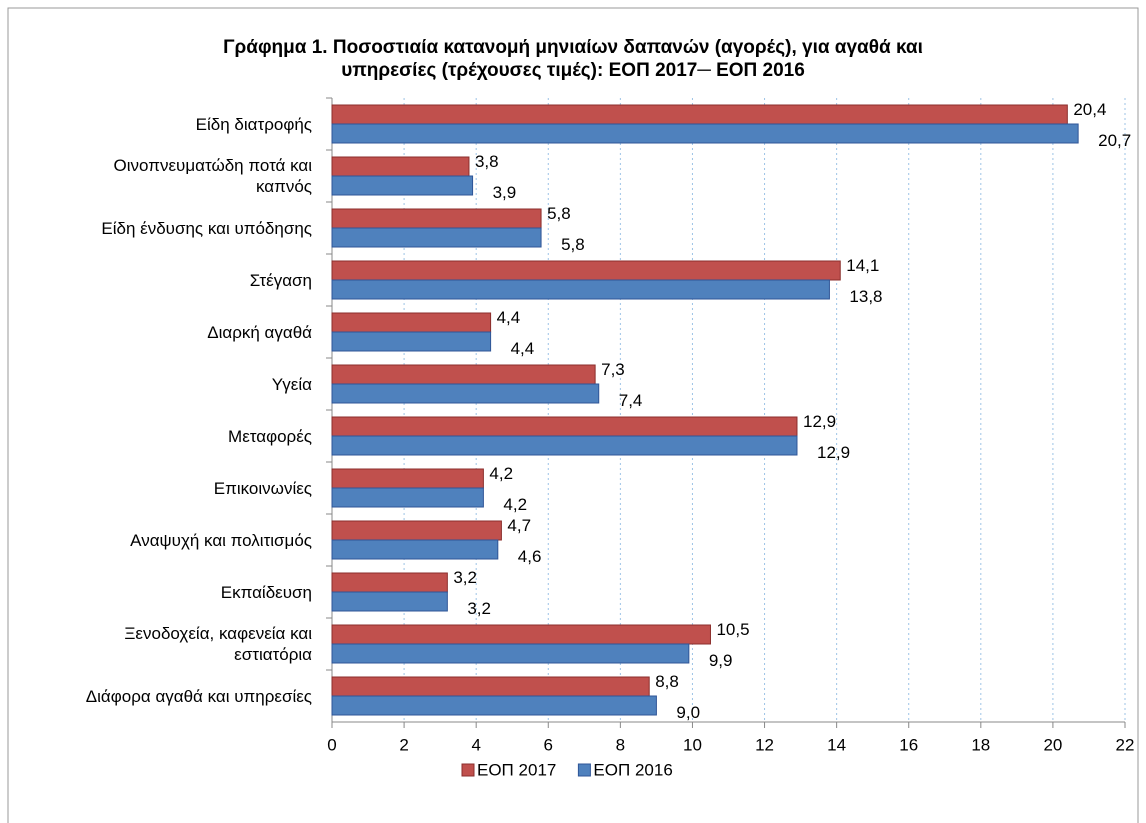 The width and height of the screenshot is (1146, 823). I want to click on data-label: 3,8, so click(487, 161).